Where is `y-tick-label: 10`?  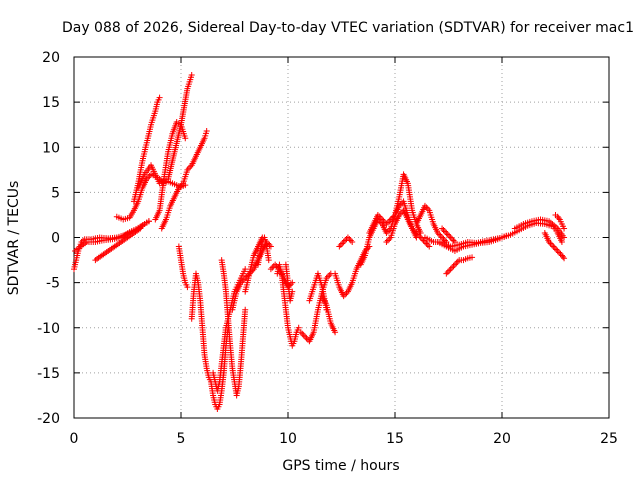
y-tick-label: 10 is located at coordinates (51, 148).